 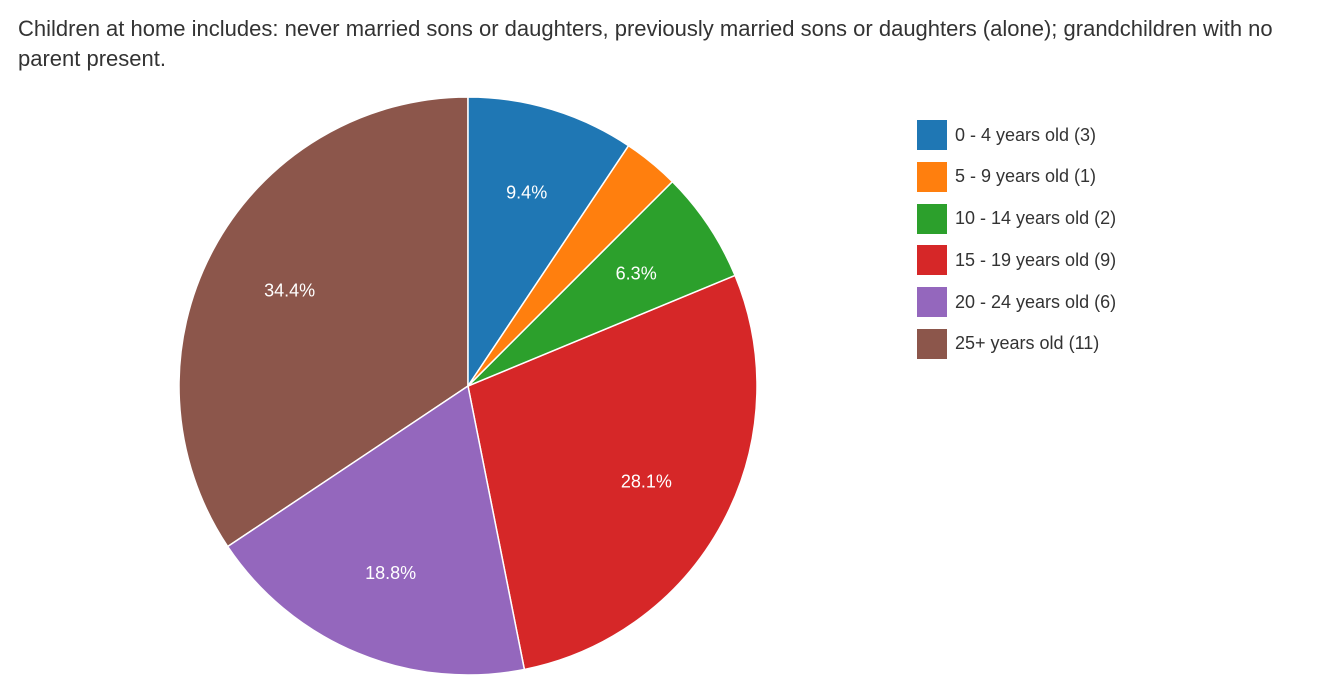 I want to click on legend-item-5: 25+ years old (11), so click(x=1016, y=343).